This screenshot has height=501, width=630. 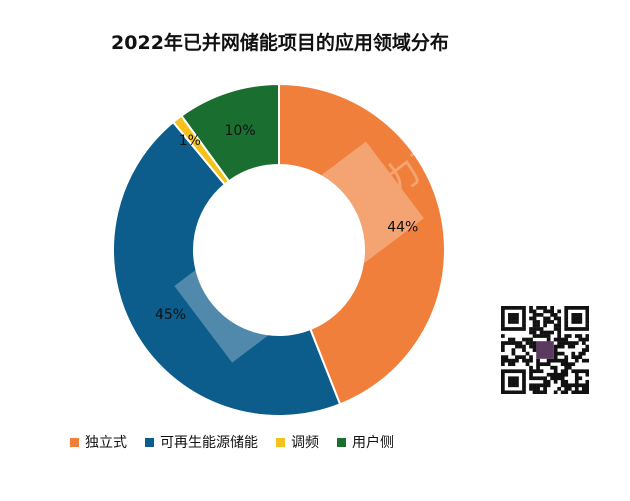 I want to click on legend-item-3: 用户侧, so click(x=365, y=442).